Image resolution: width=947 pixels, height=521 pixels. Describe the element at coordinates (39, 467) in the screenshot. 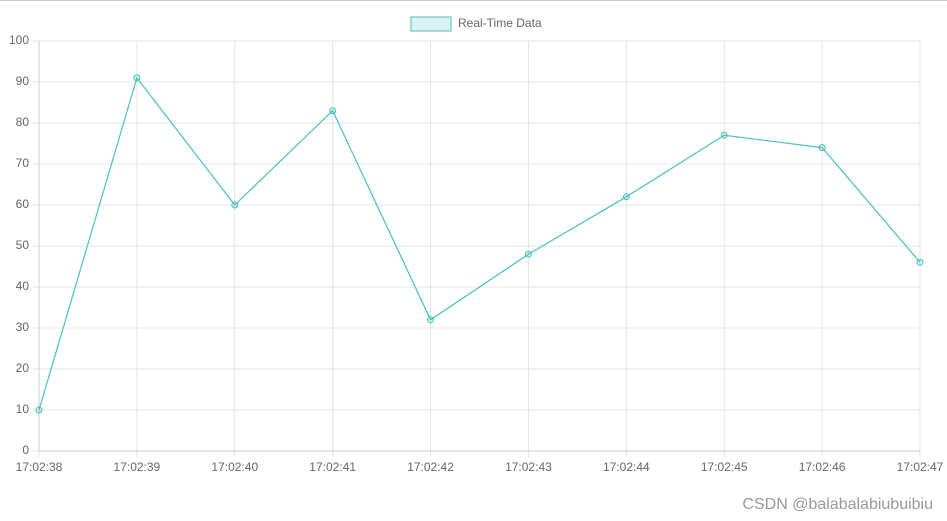

I see `x-tick-label: 17:02:38` at that location.